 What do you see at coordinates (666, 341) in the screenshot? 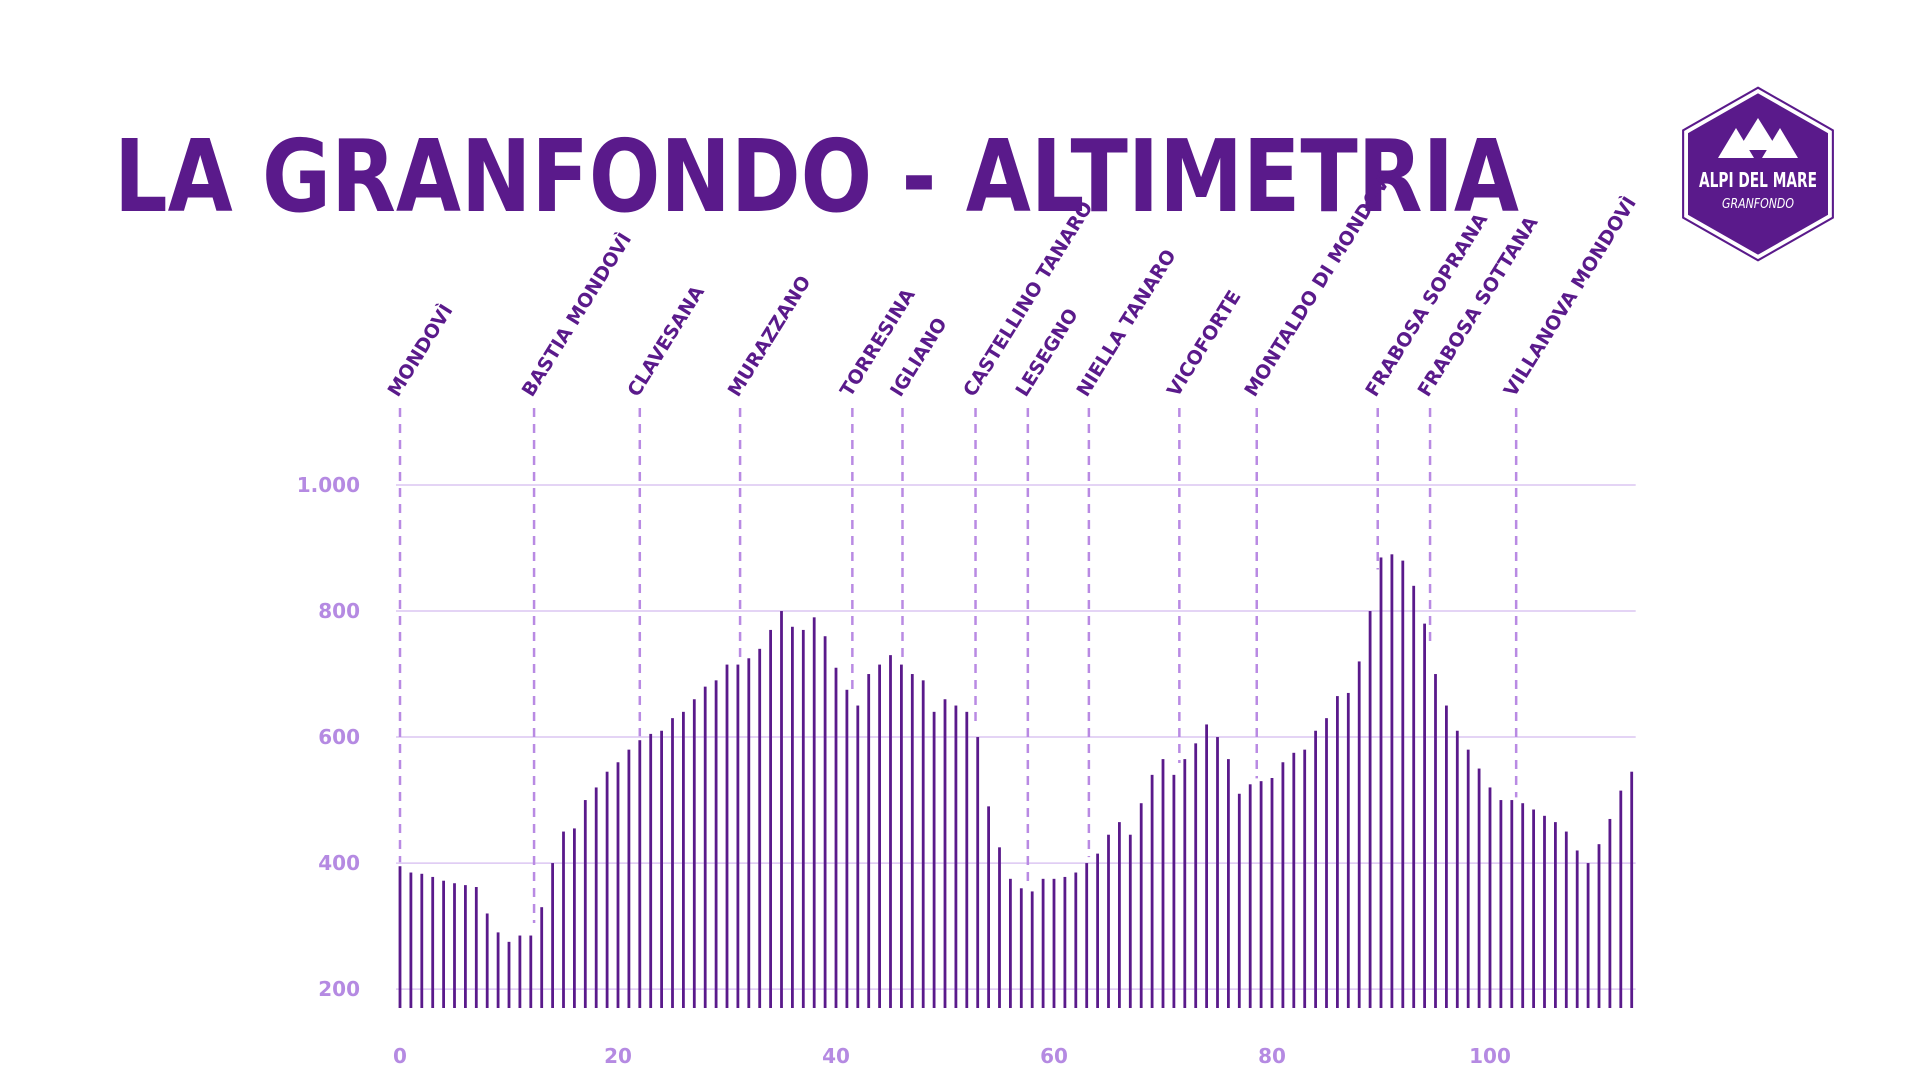
I see `town-label: CLAVESANA` at bounding box center [666, 341].